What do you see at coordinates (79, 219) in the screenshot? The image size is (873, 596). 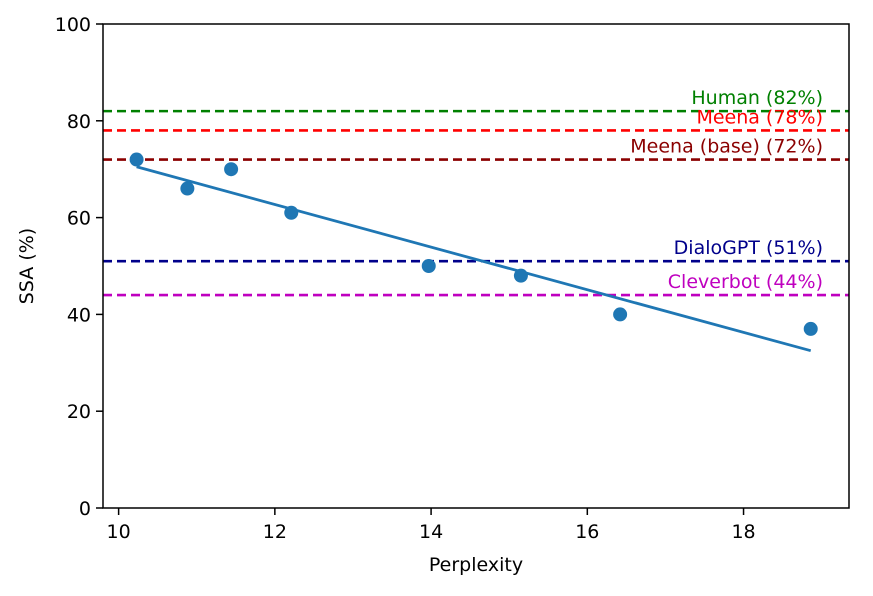 I see `y-tick-label-3: 60` at bounding box center [79, 219].